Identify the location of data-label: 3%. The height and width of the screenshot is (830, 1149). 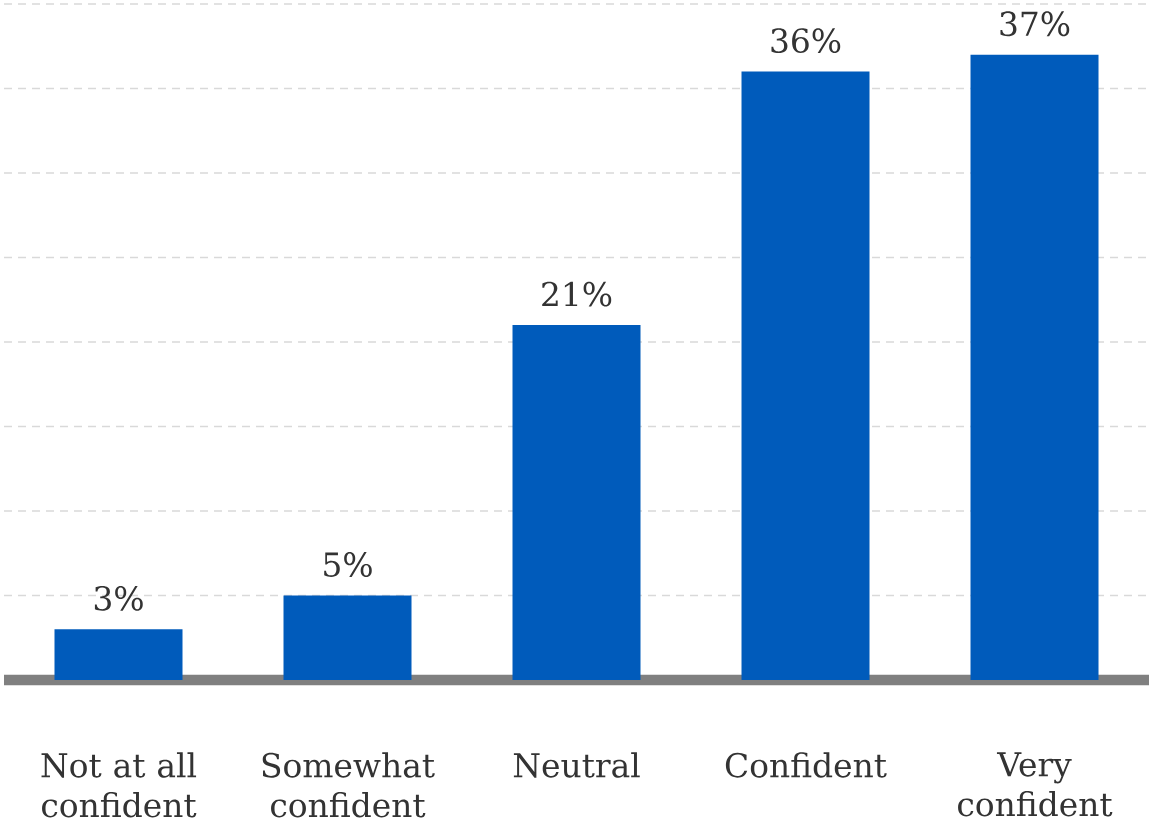
(118, 598).